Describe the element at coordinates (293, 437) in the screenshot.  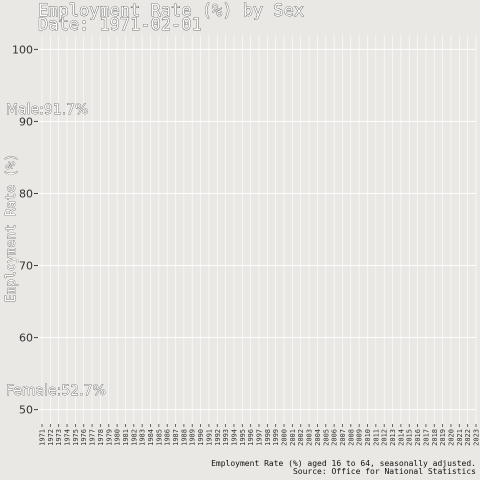
I see `x-tick-label: 2001` at that location.